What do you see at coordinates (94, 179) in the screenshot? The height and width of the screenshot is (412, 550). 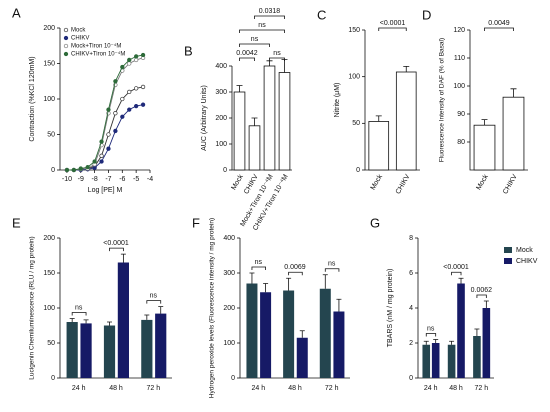 I see `x-tick-label: -8` at bounding box center [94, 179].